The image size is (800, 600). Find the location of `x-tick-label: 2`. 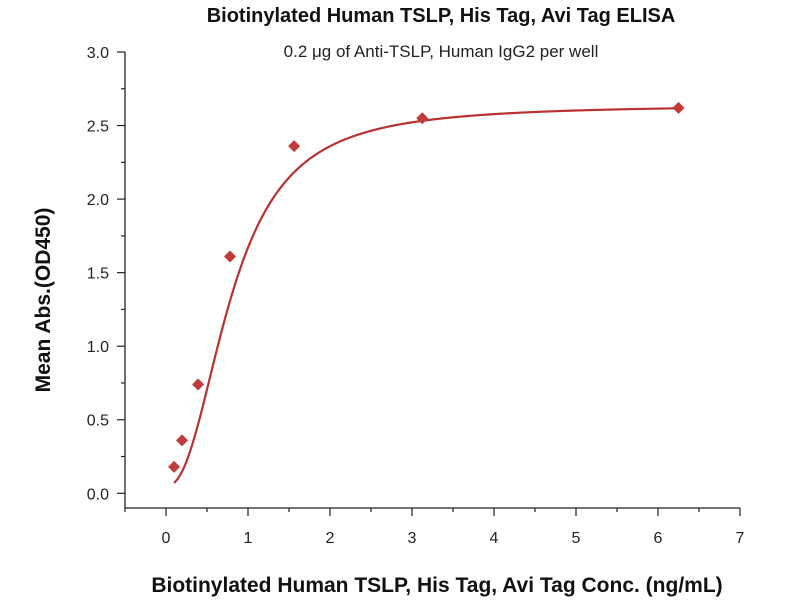

x-tick-label: 2 is located at coordinates (330, 538).